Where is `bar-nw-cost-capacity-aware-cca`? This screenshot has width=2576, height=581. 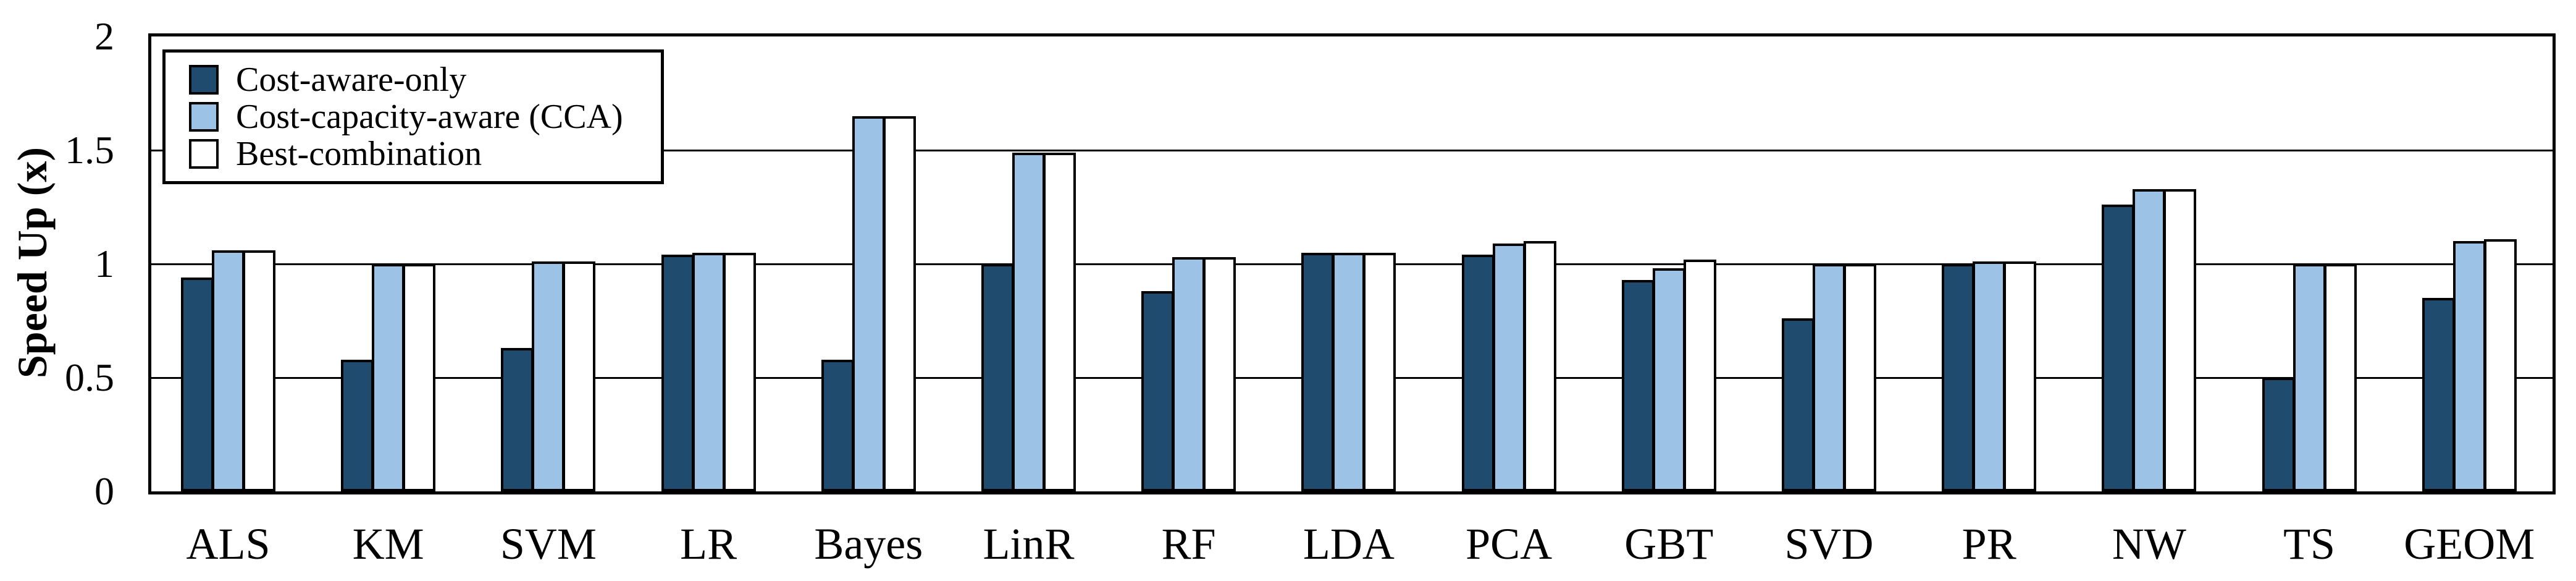
bar-nw-cost-capacity-aware-cca is located at coordinates (2149, 340).